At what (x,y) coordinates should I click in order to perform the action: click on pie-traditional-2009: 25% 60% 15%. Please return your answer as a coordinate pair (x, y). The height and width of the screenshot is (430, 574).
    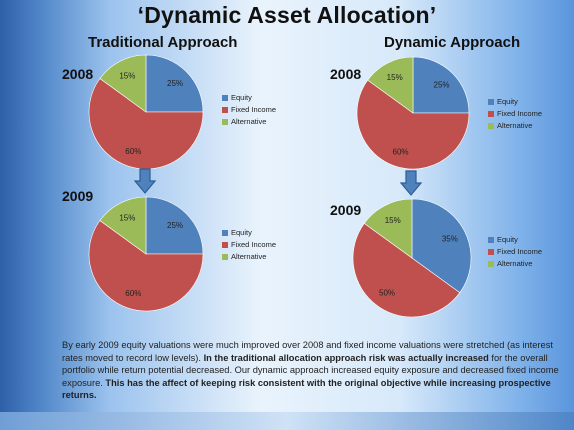
    Looking at the image, I should click on (146, 254).